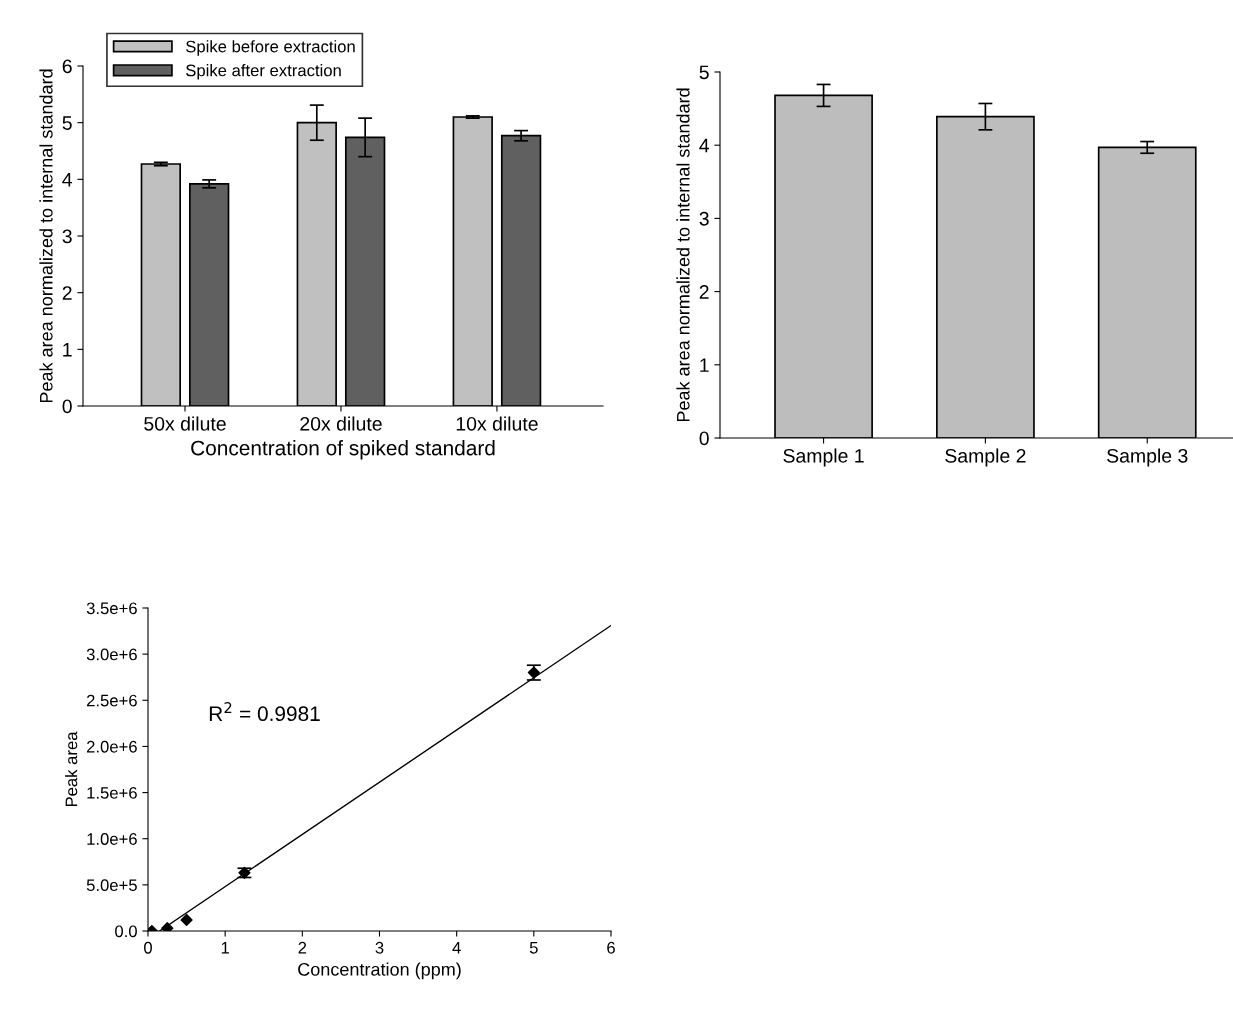  What do you see at coordinates (112, 792) in the screenshot?
I see `y-tick-label: 1.5e+6` at bounding box center [112, 792].